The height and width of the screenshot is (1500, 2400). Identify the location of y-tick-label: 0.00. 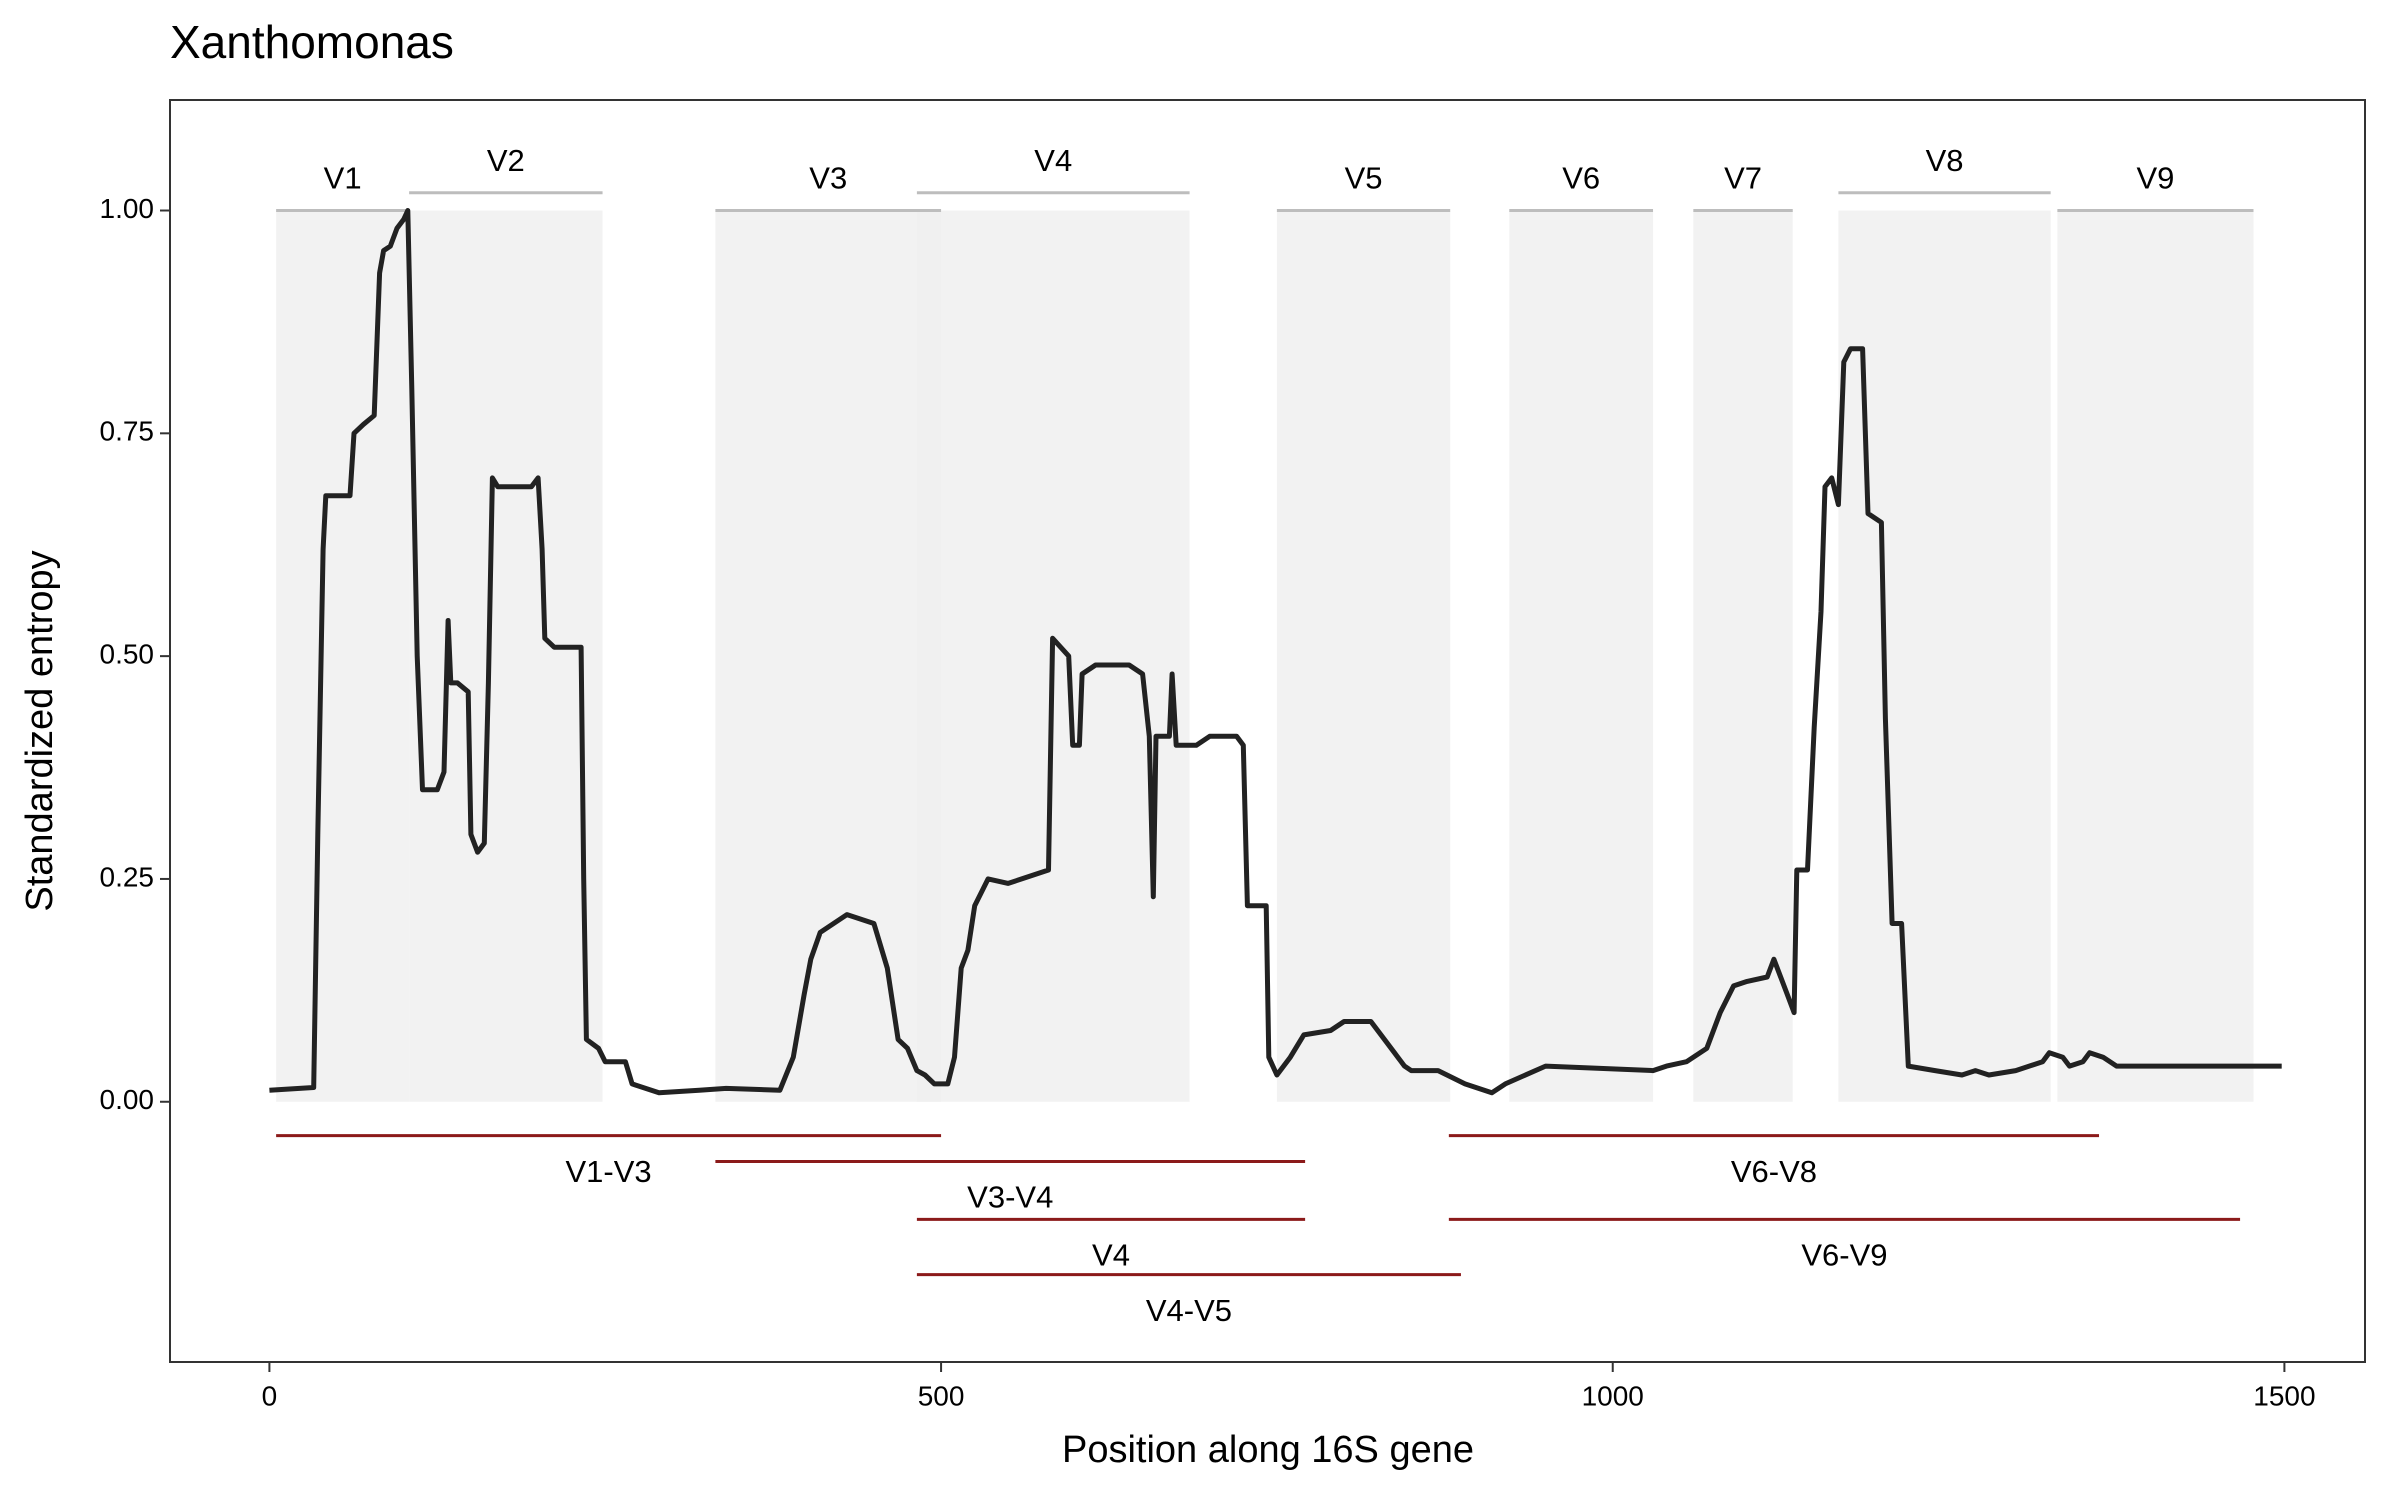
(127, 1099).